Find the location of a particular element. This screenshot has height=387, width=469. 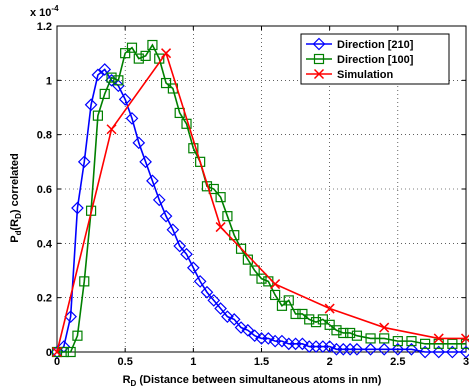

legend-entry: Direction [100] is located at coordinates (360, 59).